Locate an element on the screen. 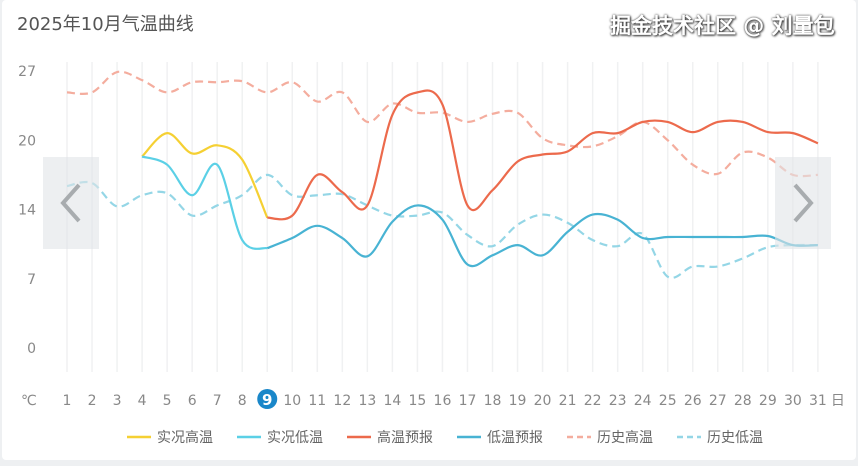 The image size is (858, 466). x-tick-label: 11 is located at coordinates (317, 401).